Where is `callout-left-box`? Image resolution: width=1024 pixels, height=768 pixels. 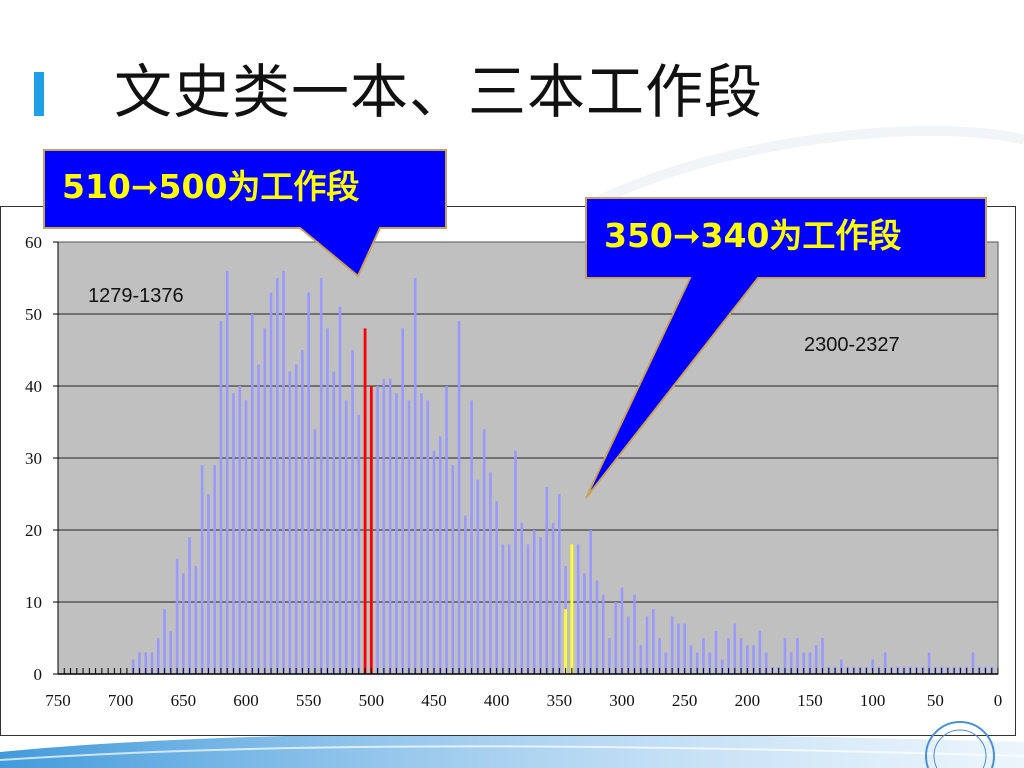 callout-left-box is located at coordinates (245, 213).